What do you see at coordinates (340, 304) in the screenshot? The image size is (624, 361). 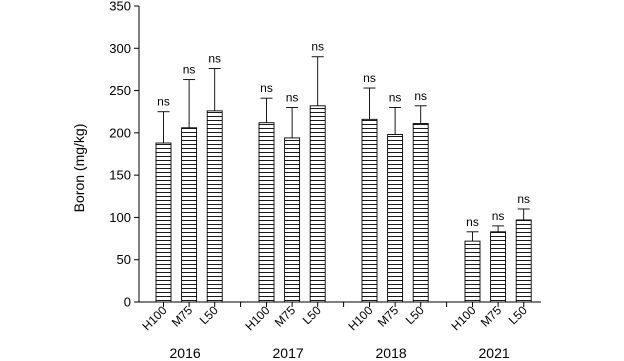 I see `x-axis` at bounding box center [340, 304].